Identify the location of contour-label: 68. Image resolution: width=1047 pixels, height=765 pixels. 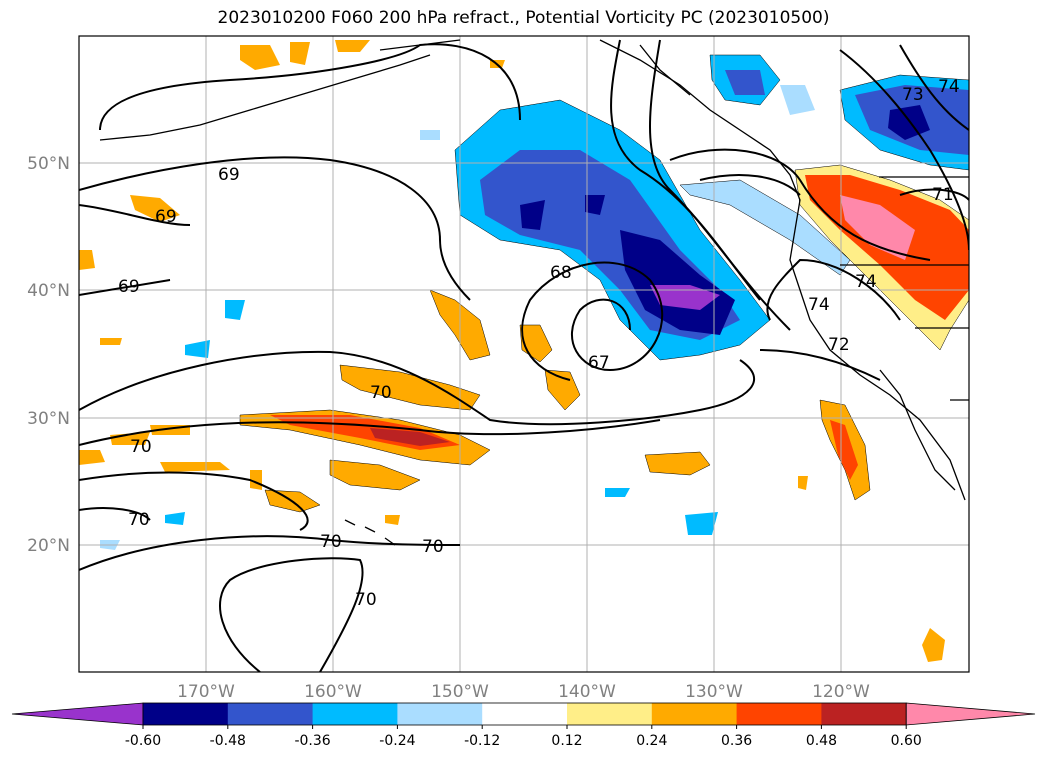
(561, 273).